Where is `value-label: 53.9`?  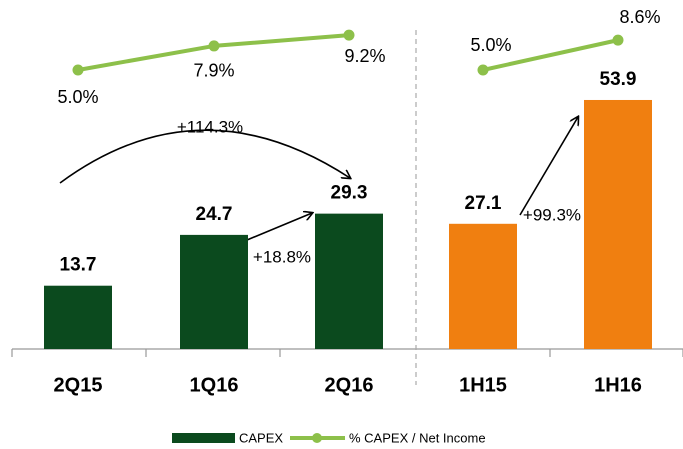 value-label: 53.9 is located at coordinates (618, 79).